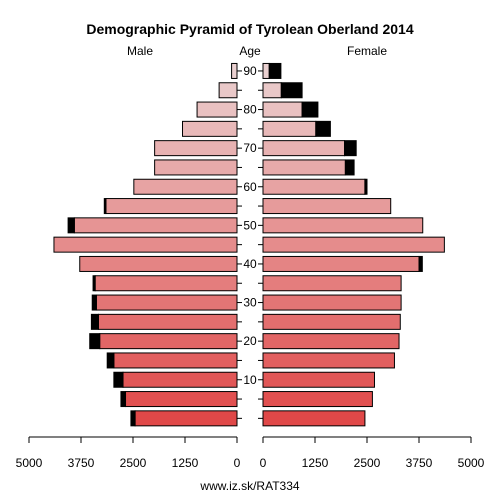 The image size is (500, 500). What do you see at coordinates (367, 463) in the screenshot?
I see `x-tick-label-right-2500: 2500` at bounding box center [367, 463].